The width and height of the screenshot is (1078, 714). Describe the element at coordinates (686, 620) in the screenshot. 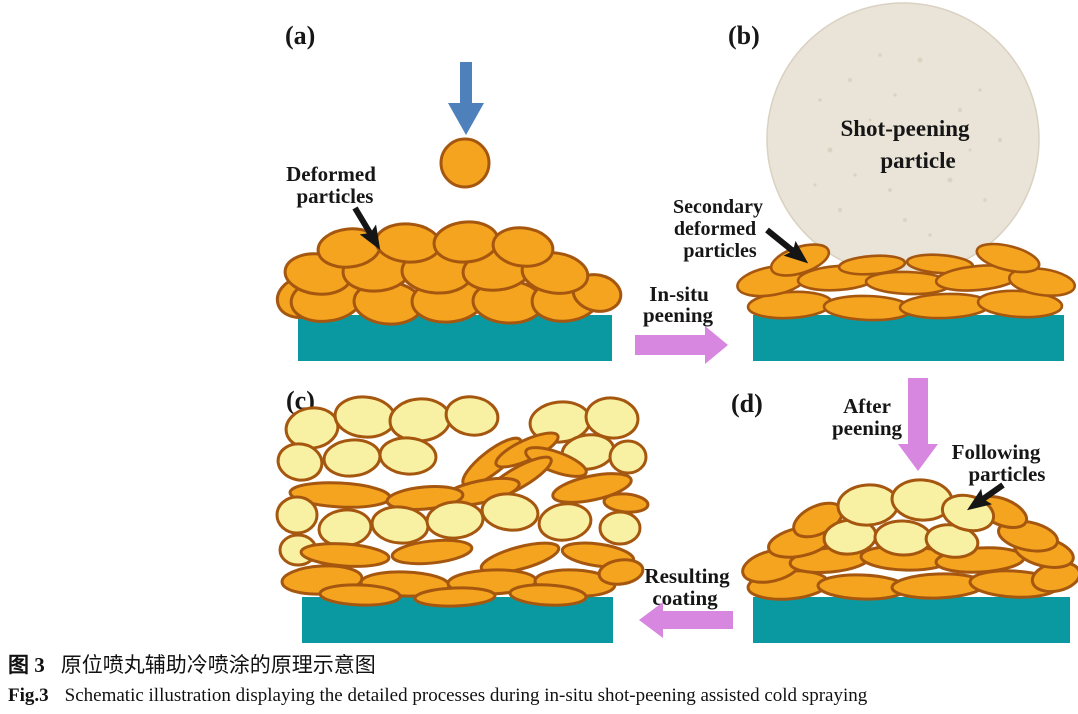

I see `process-arrow-left-icon` at that location.